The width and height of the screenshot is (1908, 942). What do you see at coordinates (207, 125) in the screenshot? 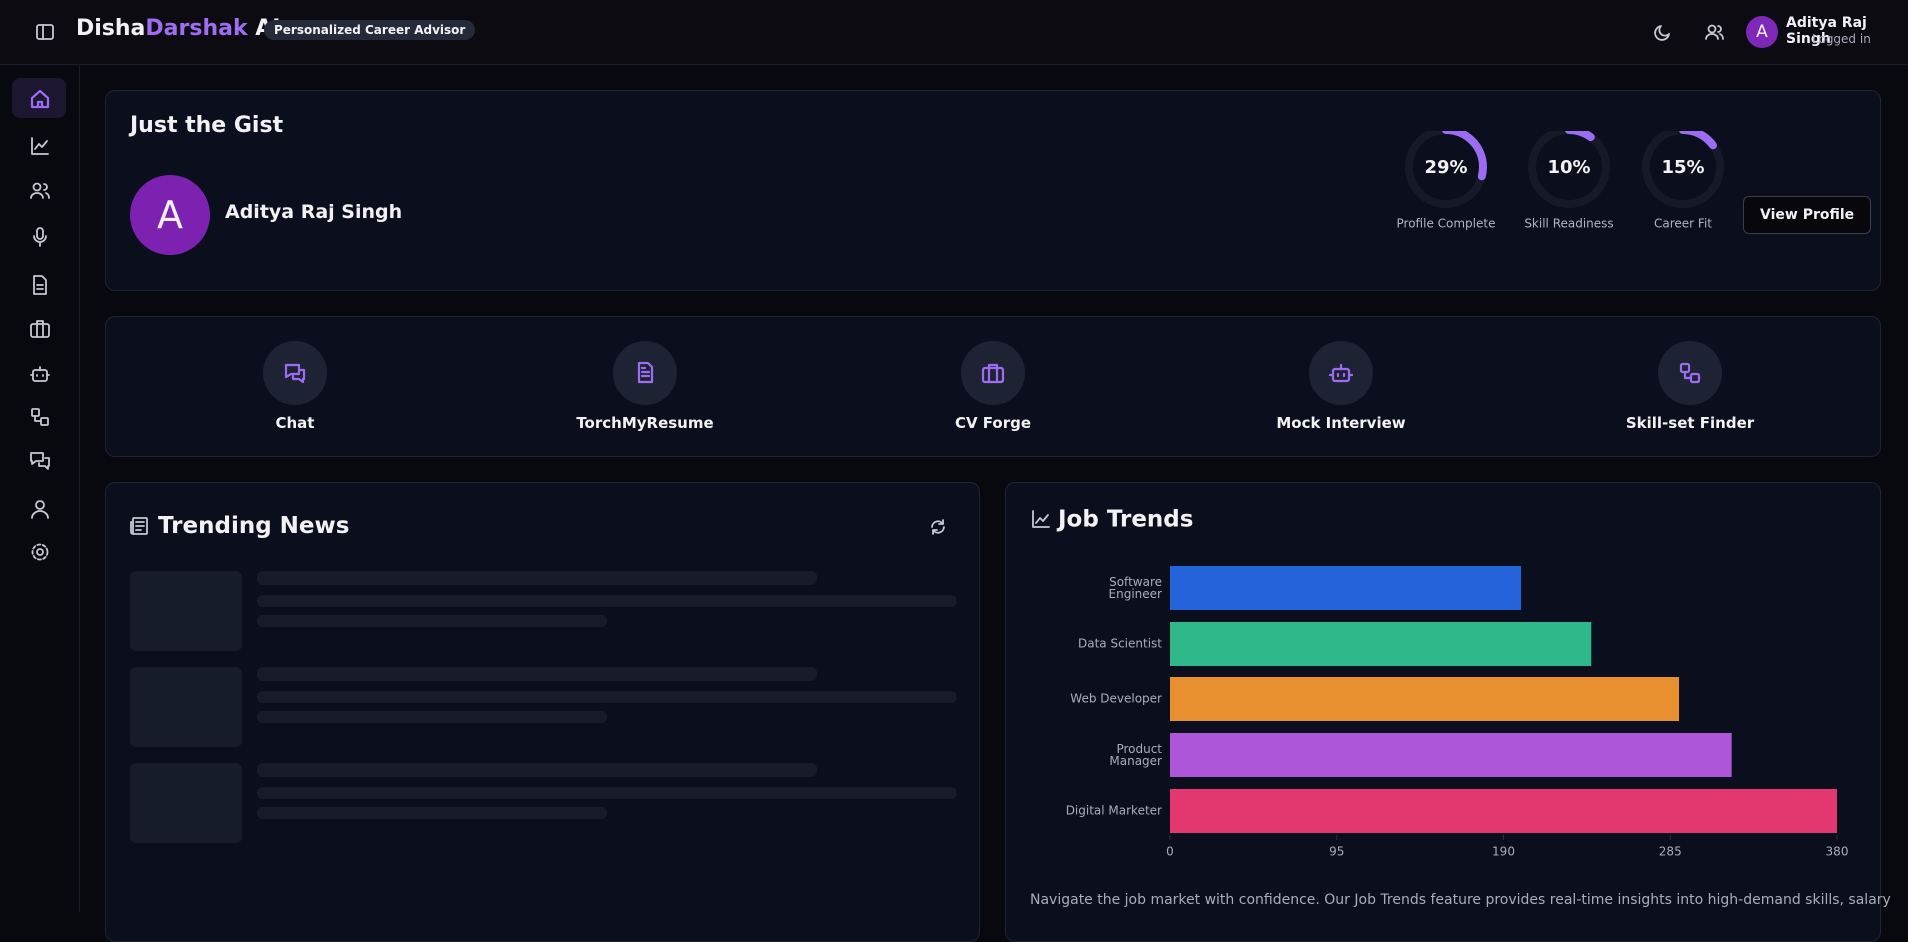
I see `gist-title: Just the Gist` at bounding box center [207, 125].